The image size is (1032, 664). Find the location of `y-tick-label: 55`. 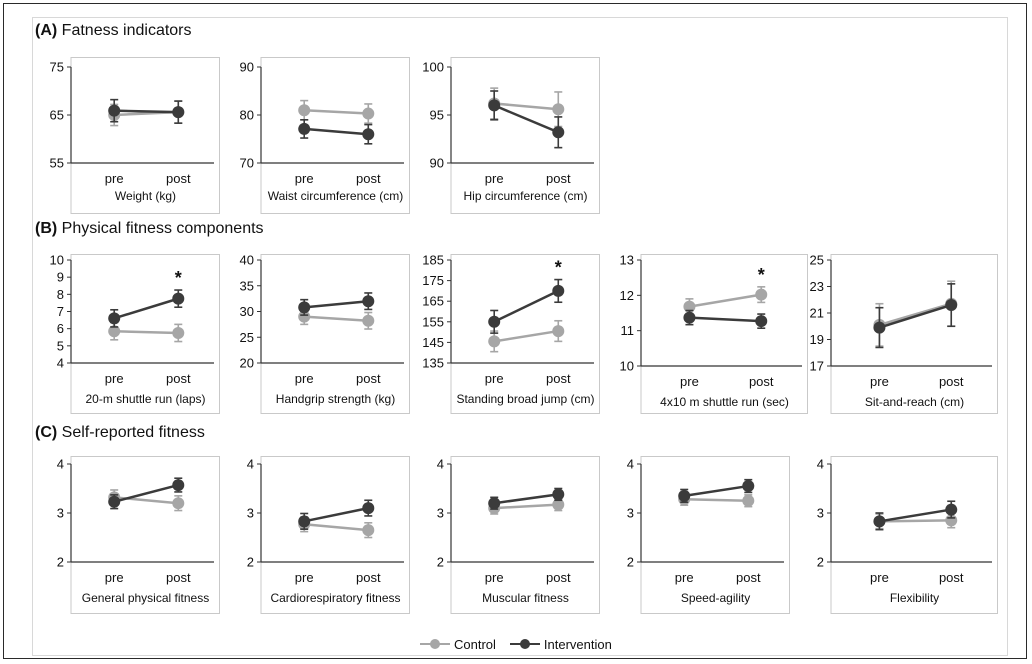

y-tick-label: 55 is located at coordinates (57, 163).